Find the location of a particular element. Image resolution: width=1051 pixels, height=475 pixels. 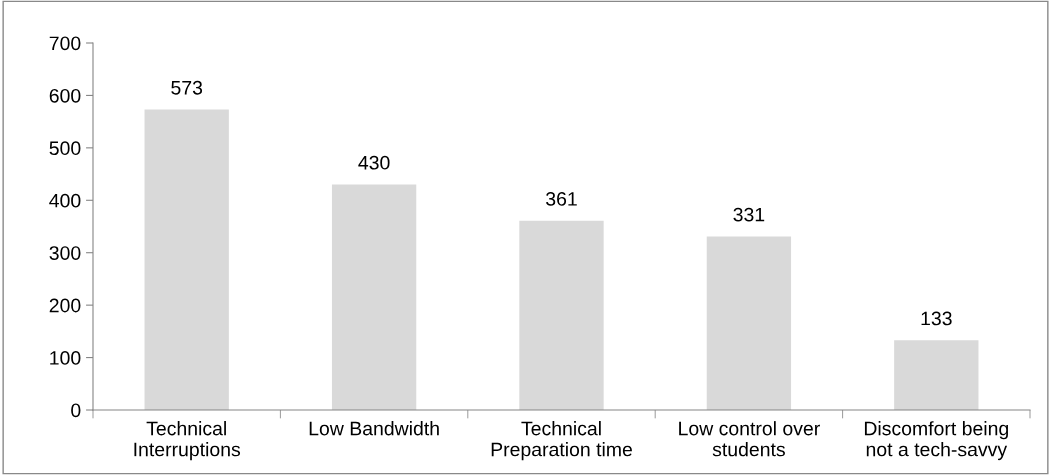

y-tick-label: 200 is located at coordinates (65, 305).